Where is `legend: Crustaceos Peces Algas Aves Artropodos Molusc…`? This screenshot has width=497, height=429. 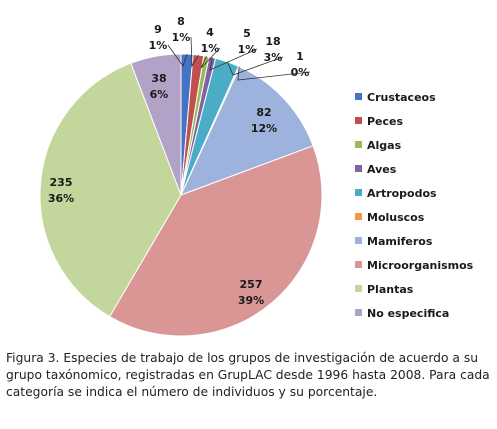 legend: Crustaceos Peces Algas Aves Artropodos Molusc… is located at coordinates (414, 205).